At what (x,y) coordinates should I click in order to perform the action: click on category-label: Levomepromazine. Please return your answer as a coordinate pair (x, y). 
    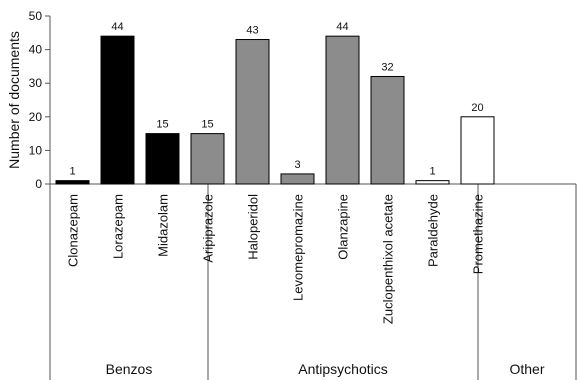
    Looking at the image, I should click on (298, 247).